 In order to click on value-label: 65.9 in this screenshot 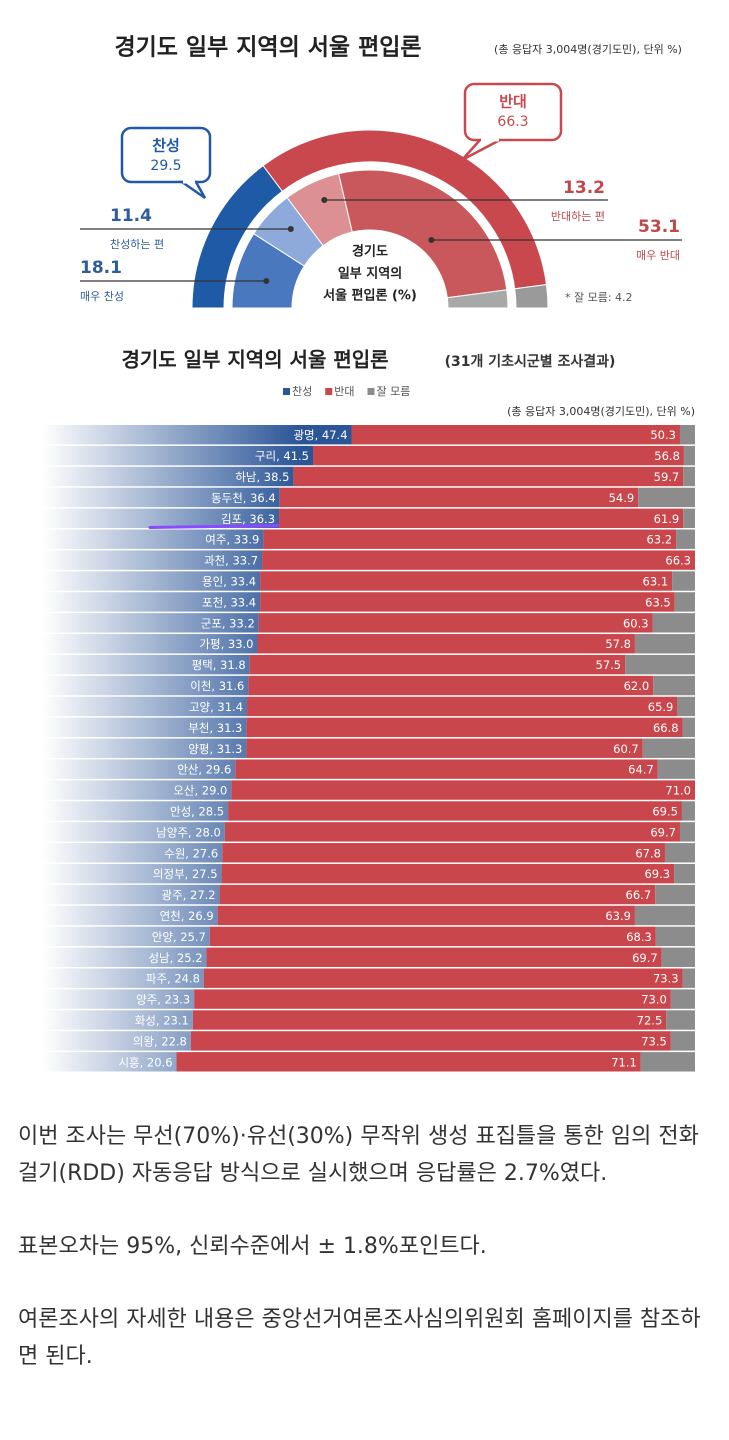, I will do `click(661, 707)`.